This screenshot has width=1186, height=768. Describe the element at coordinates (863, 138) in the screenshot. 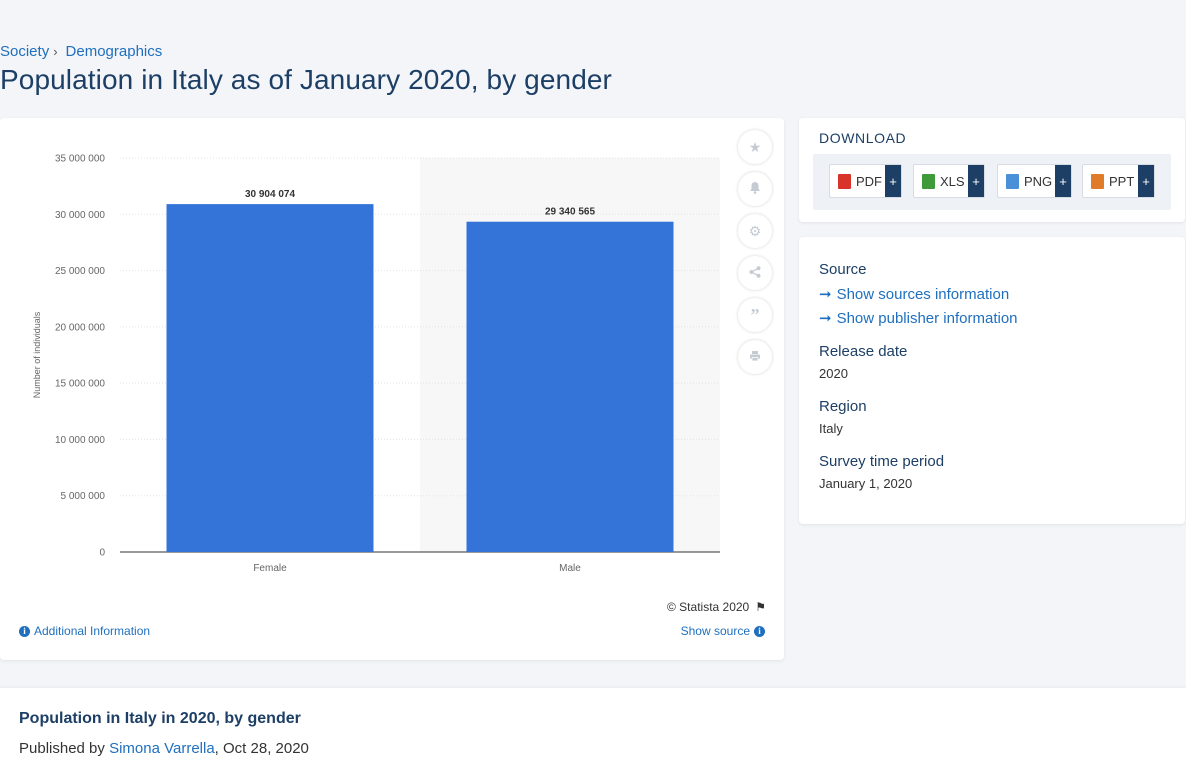

I see `download-title: DOWNLOAD` at that location.